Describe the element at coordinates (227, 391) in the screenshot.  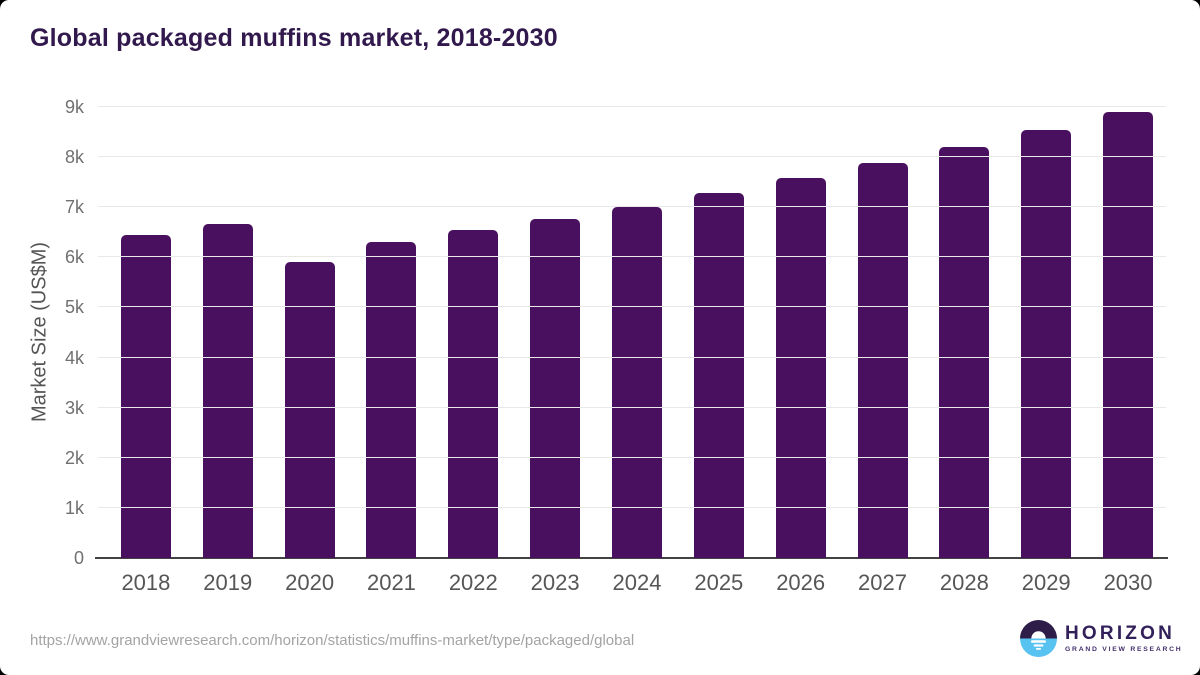
I see `bar-2019` at that location.